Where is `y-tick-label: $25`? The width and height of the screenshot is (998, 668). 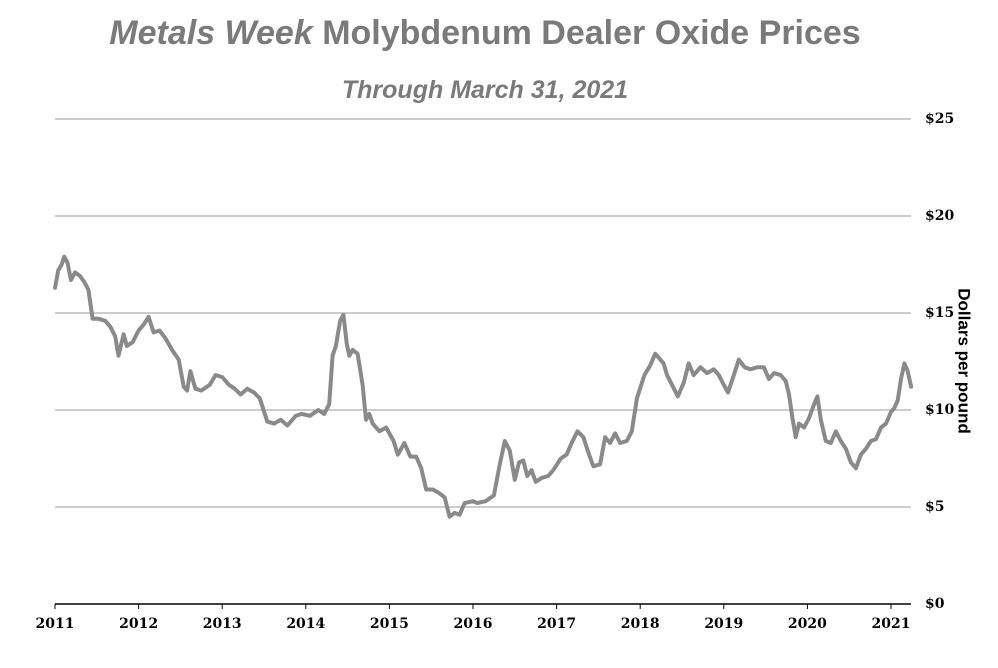 y-tick-label: $25 is located at coordinates (939, 119).